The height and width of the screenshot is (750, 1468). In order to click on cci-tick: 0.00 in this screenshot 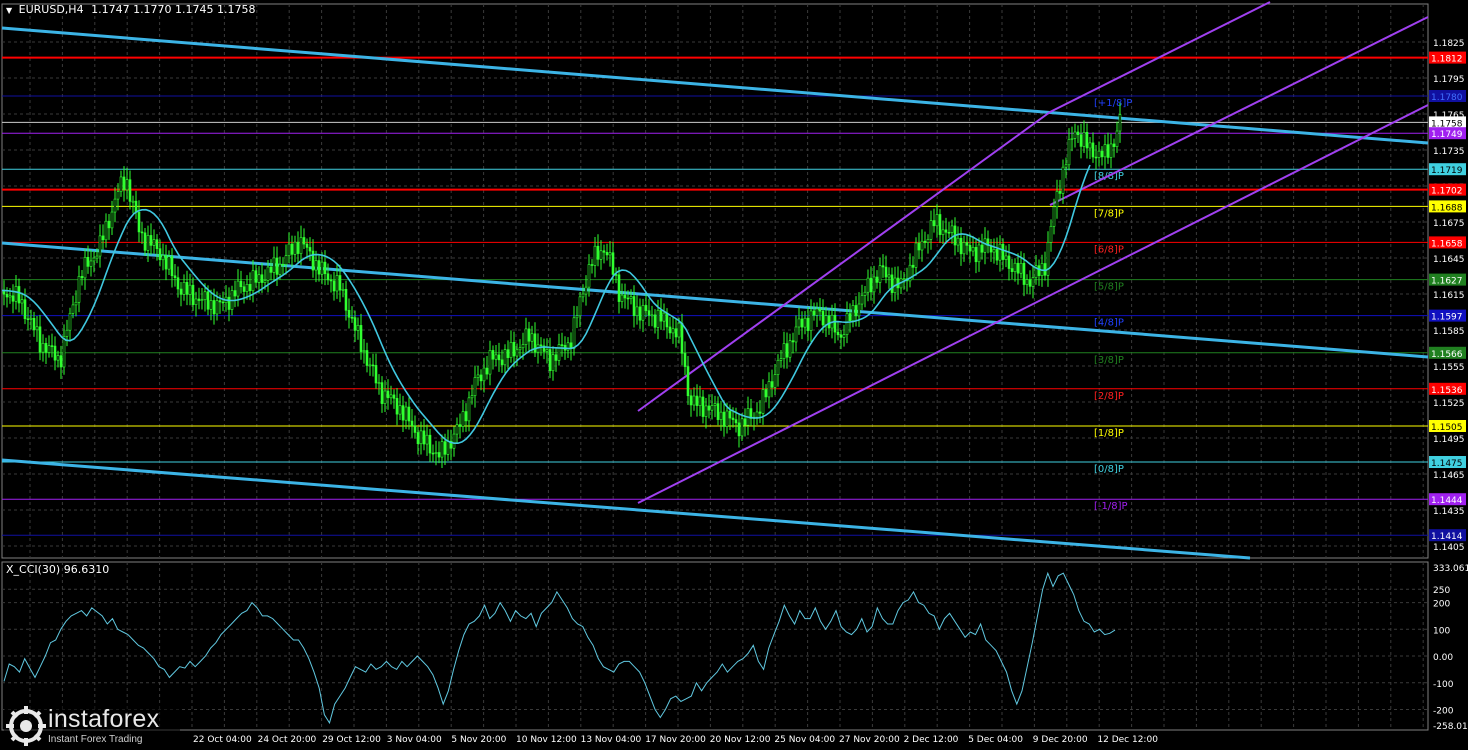, I will do `click(1443, 658)`.